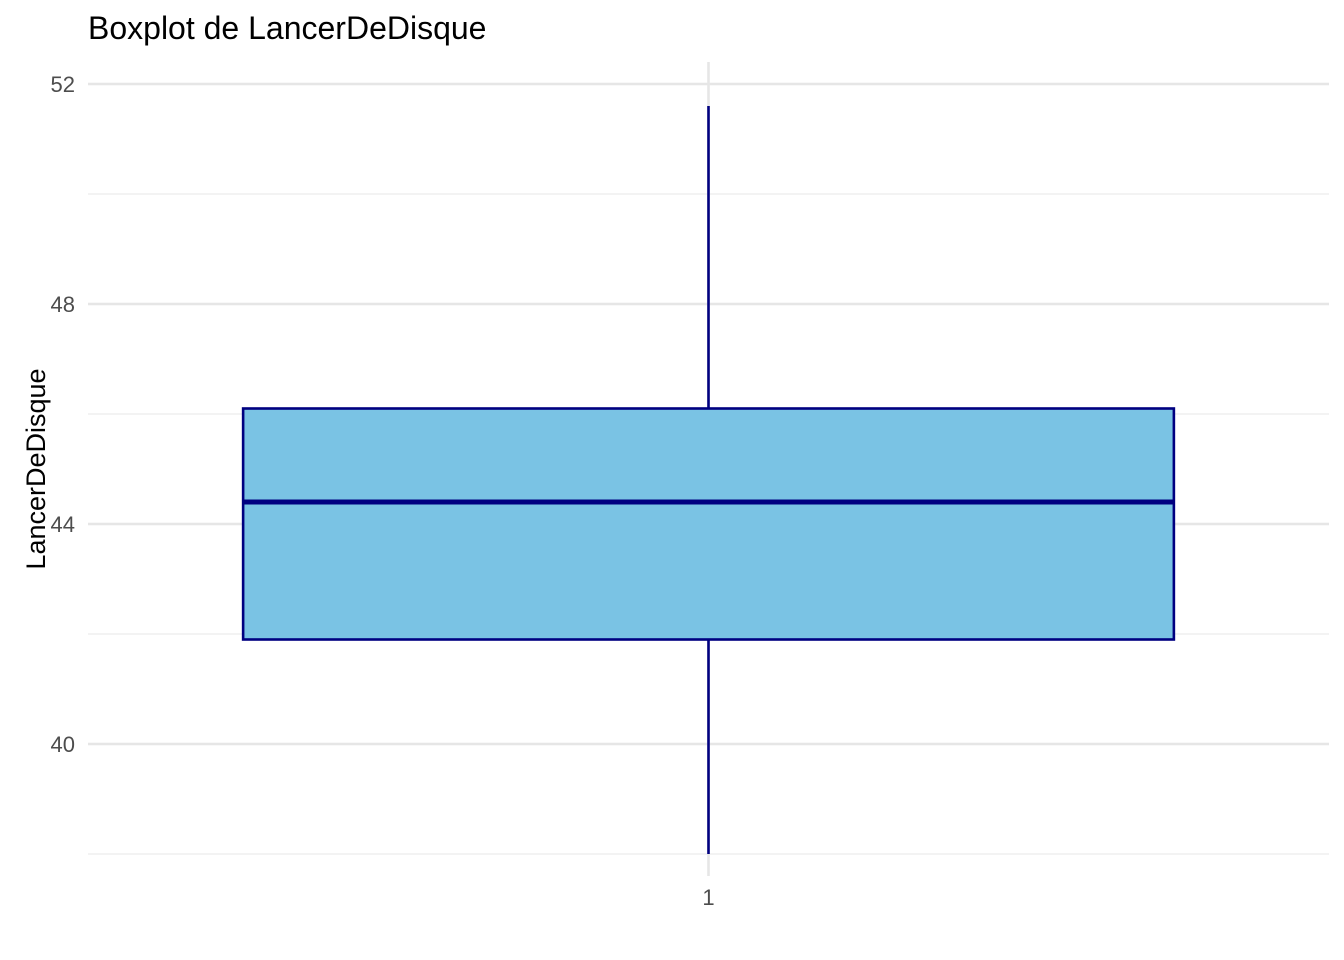 This screenshot has height=960, width=1344. What do you see at coordinates (63, 414) in the screenshot?
I see `y-axis-ticks: 40 44 48 52` at bounding box center [63, 414].